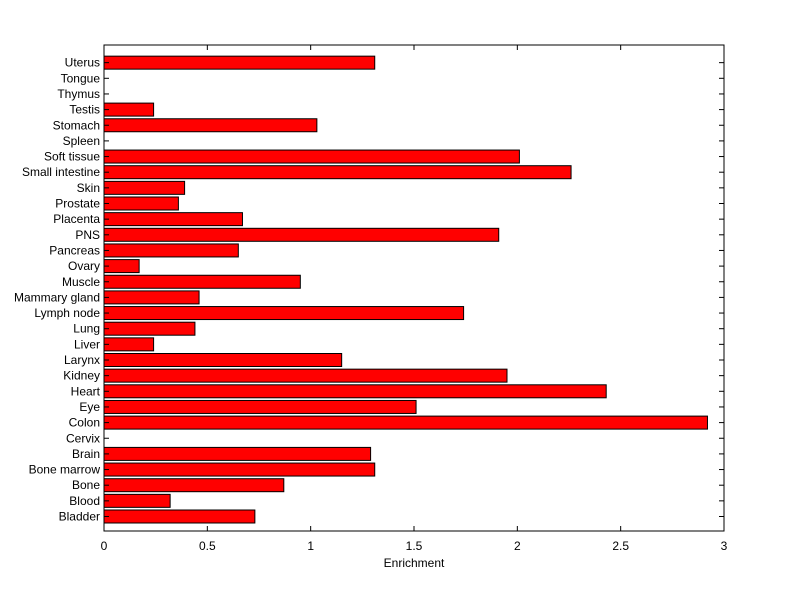 Image resolution: width=800 pixels, height=599 pixels. I want to click on bar-heart, so click(355, 391).